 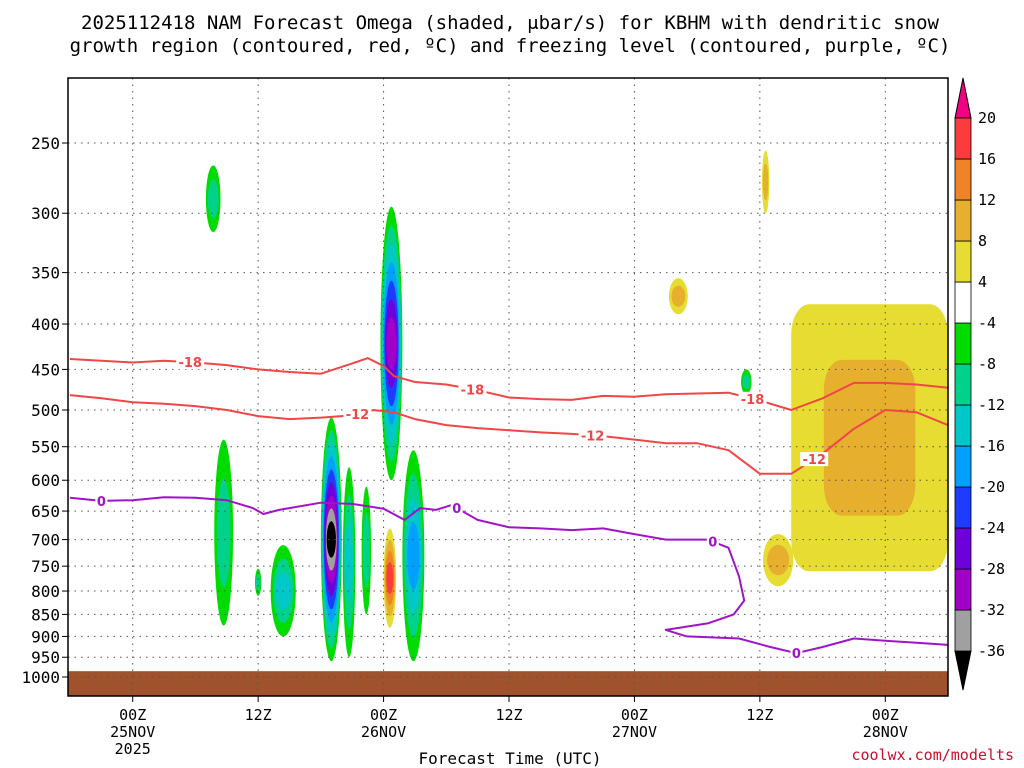 I want to click on ground-rect, so click(x=508, y=683).